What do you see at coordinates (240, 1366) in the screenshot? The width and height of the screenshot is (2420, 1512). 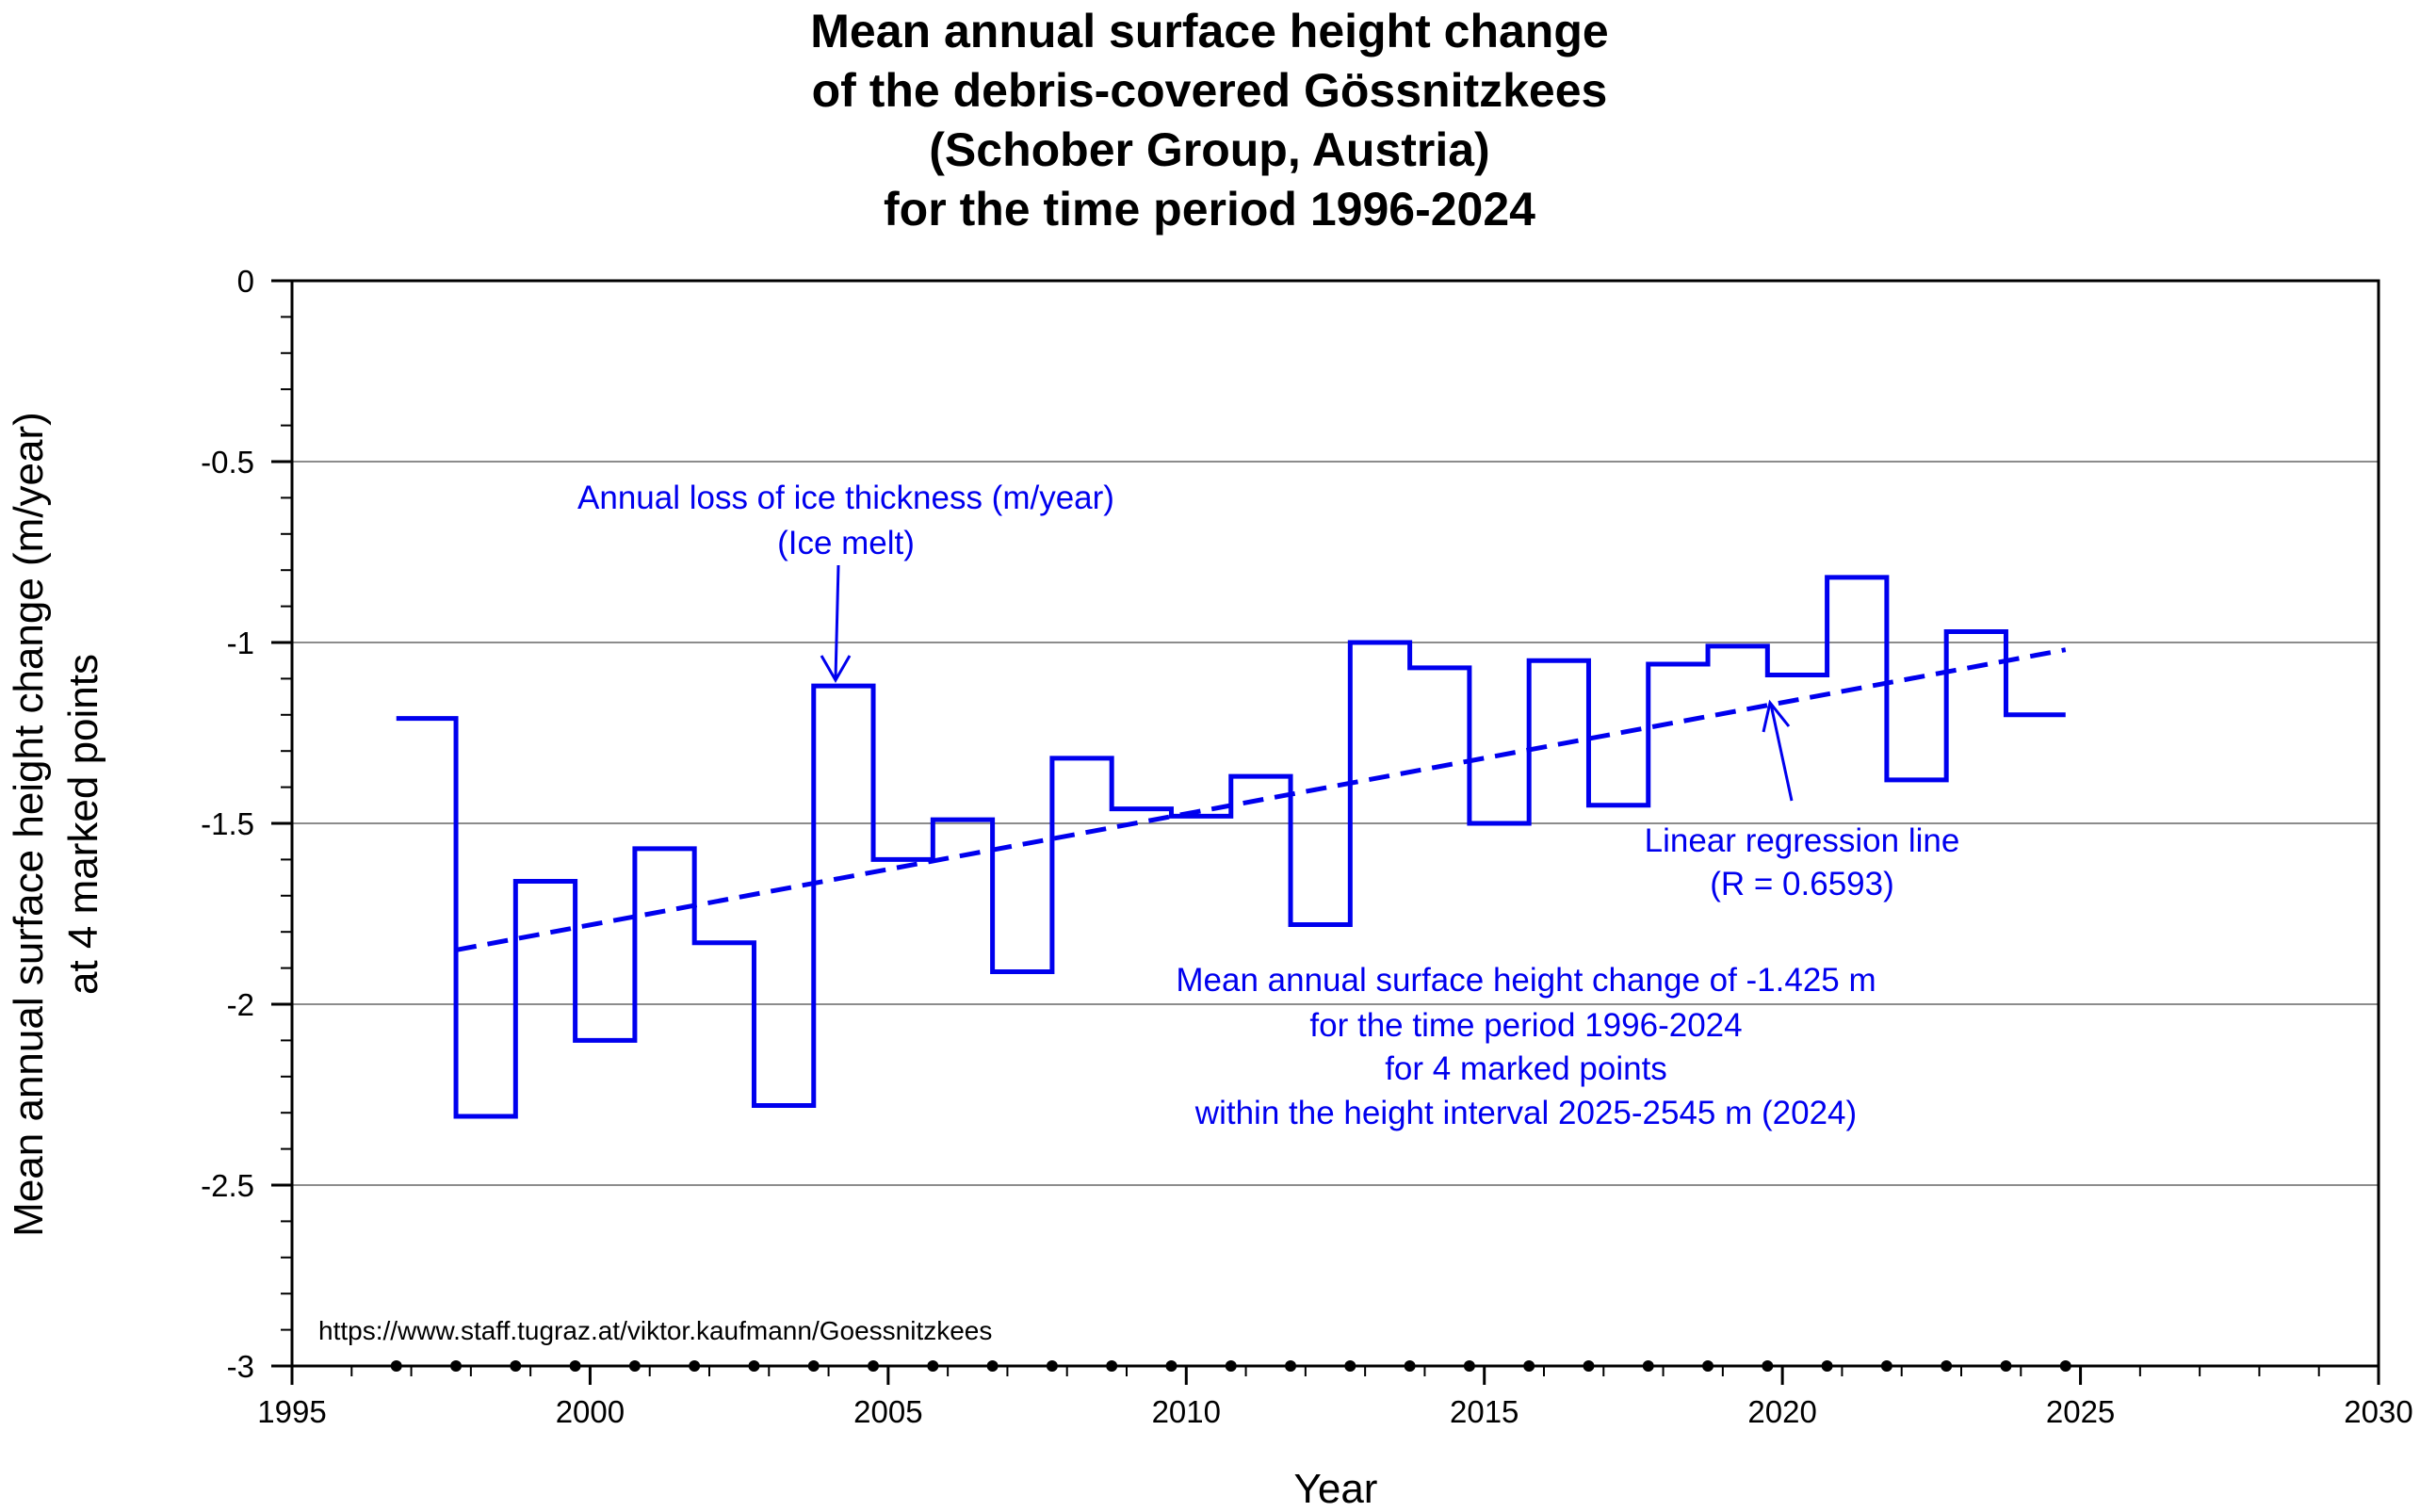 I see `y-tick-label: -3` at bounding box center [240, 1366].